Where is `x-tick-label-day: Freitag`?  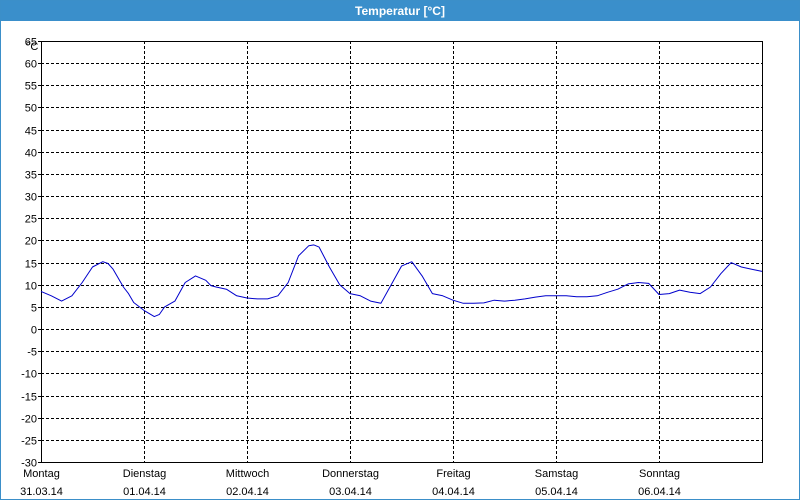 x-tick-label-day: Freitag is located at coordinates (453, 474).